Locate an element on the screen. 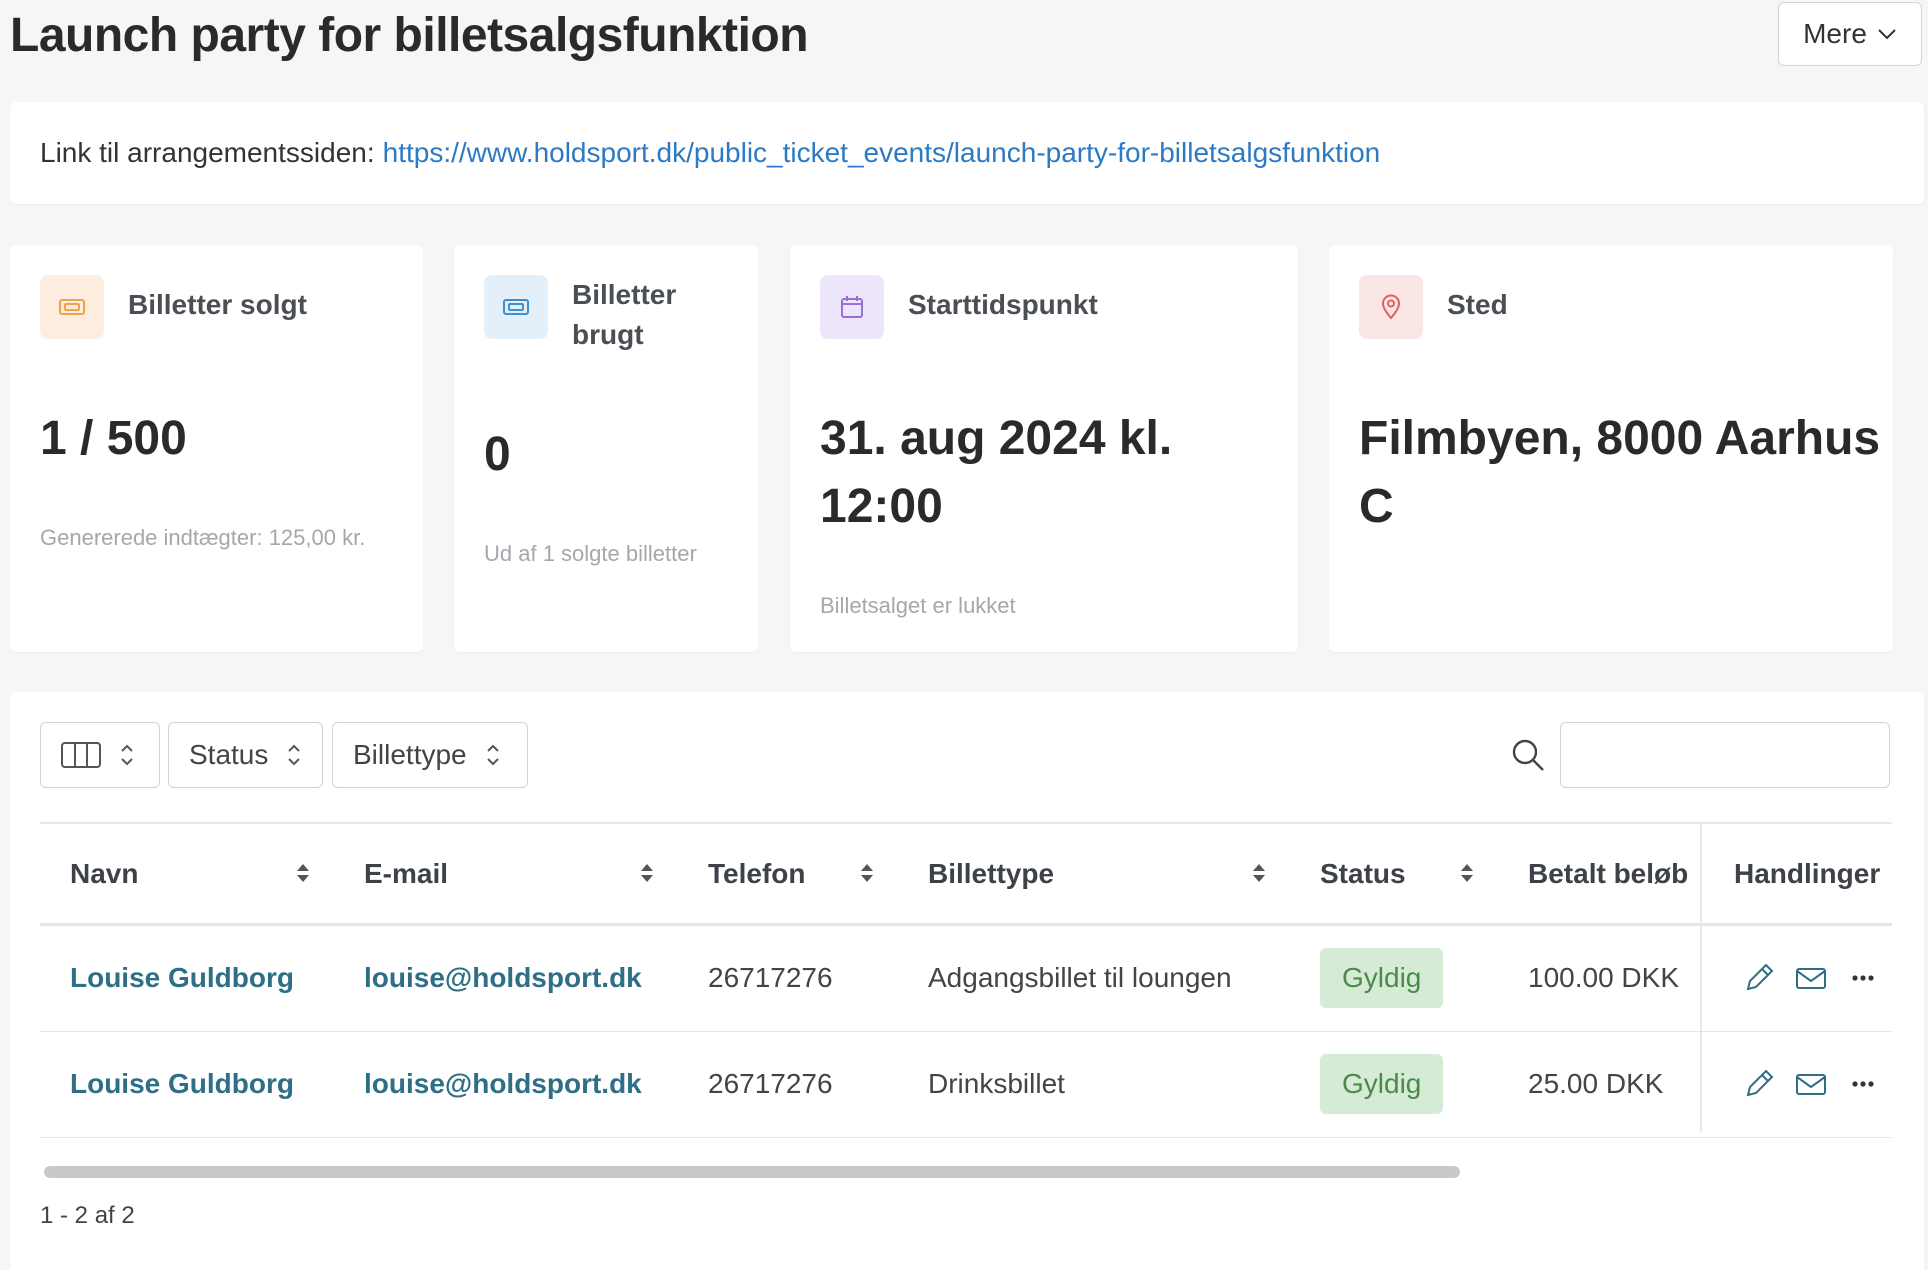 Image resolution: width=1928 pixels, height=1270 pixels. horizontal-scrollbar is located at coordinates (752, 1172).